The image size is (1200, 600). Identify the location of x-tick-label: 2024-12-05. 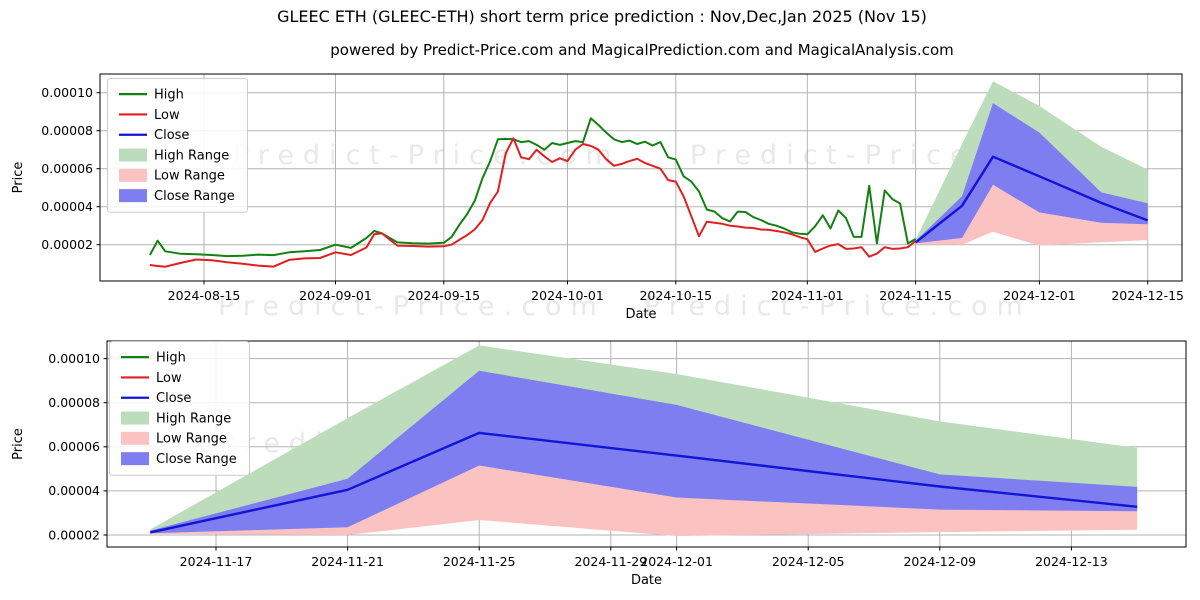
(808, 561).